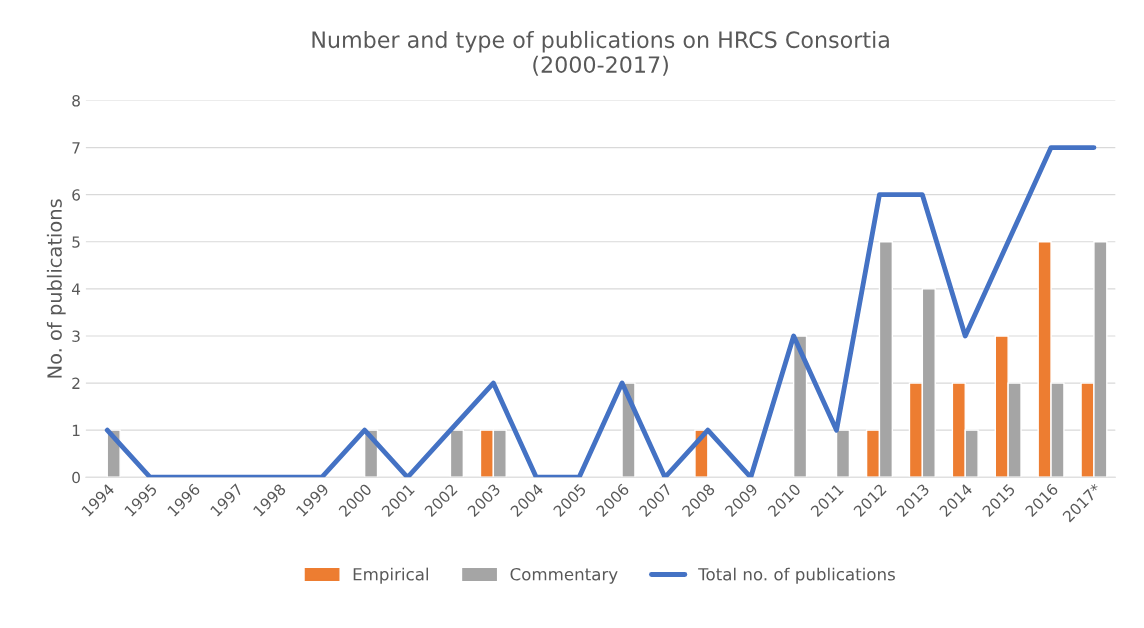  I want to click on y-tick-label: 1, so click(76, 430).